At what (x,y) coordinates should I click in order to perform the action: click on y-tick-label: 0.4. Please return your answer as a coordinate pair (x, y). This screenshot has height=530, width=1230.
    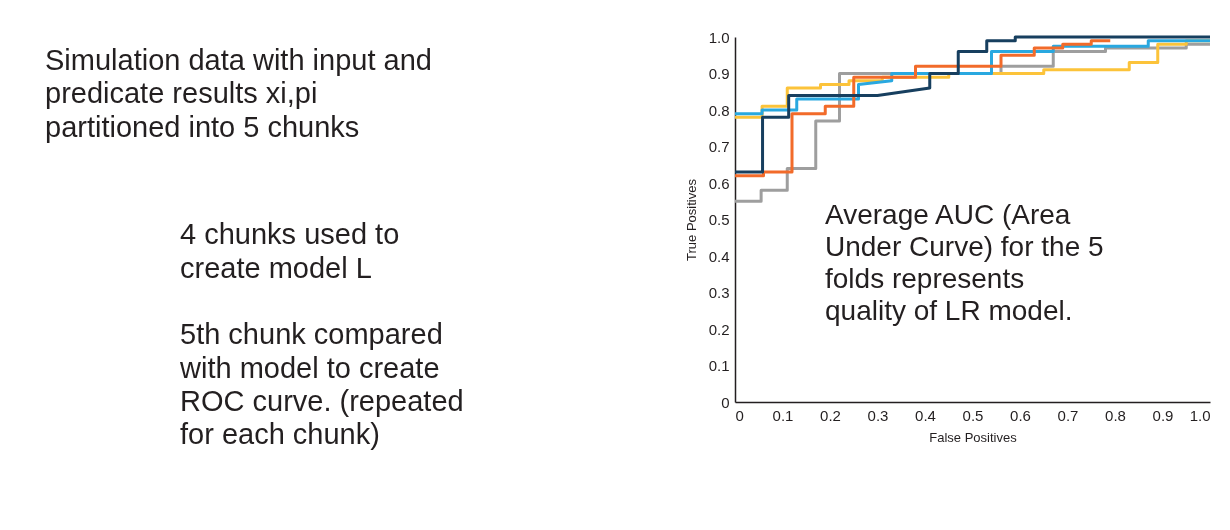
    Looking at the image, I should click on (719, 256).